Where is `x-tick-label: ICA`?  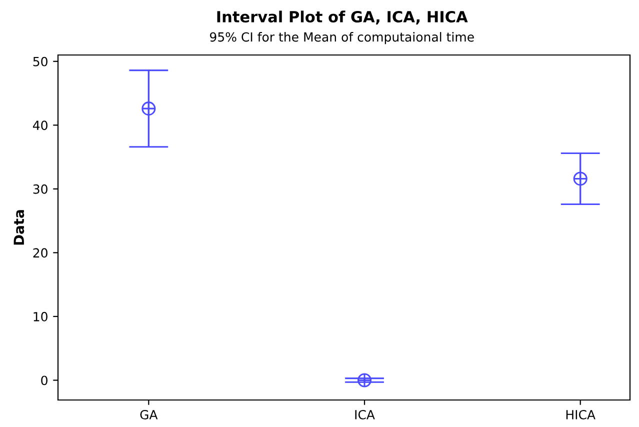 x-tick-label: ICA is located at coordinates (365, 415).